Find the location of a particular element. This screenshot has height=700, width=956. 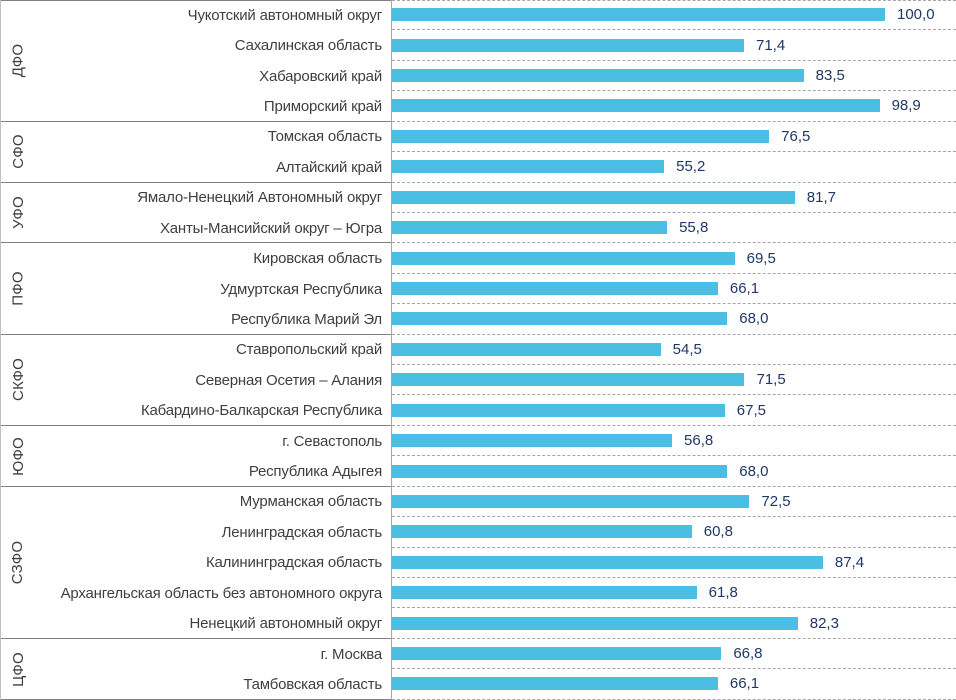

category-label: Калининградская область is located at coordinates (293, 563).